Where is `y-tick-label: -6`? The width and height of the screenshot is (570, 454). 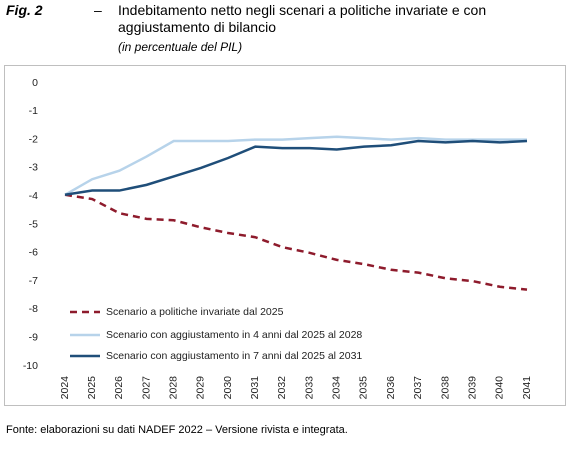
y-tick-label: -6 is located at coordinates (33, 253).